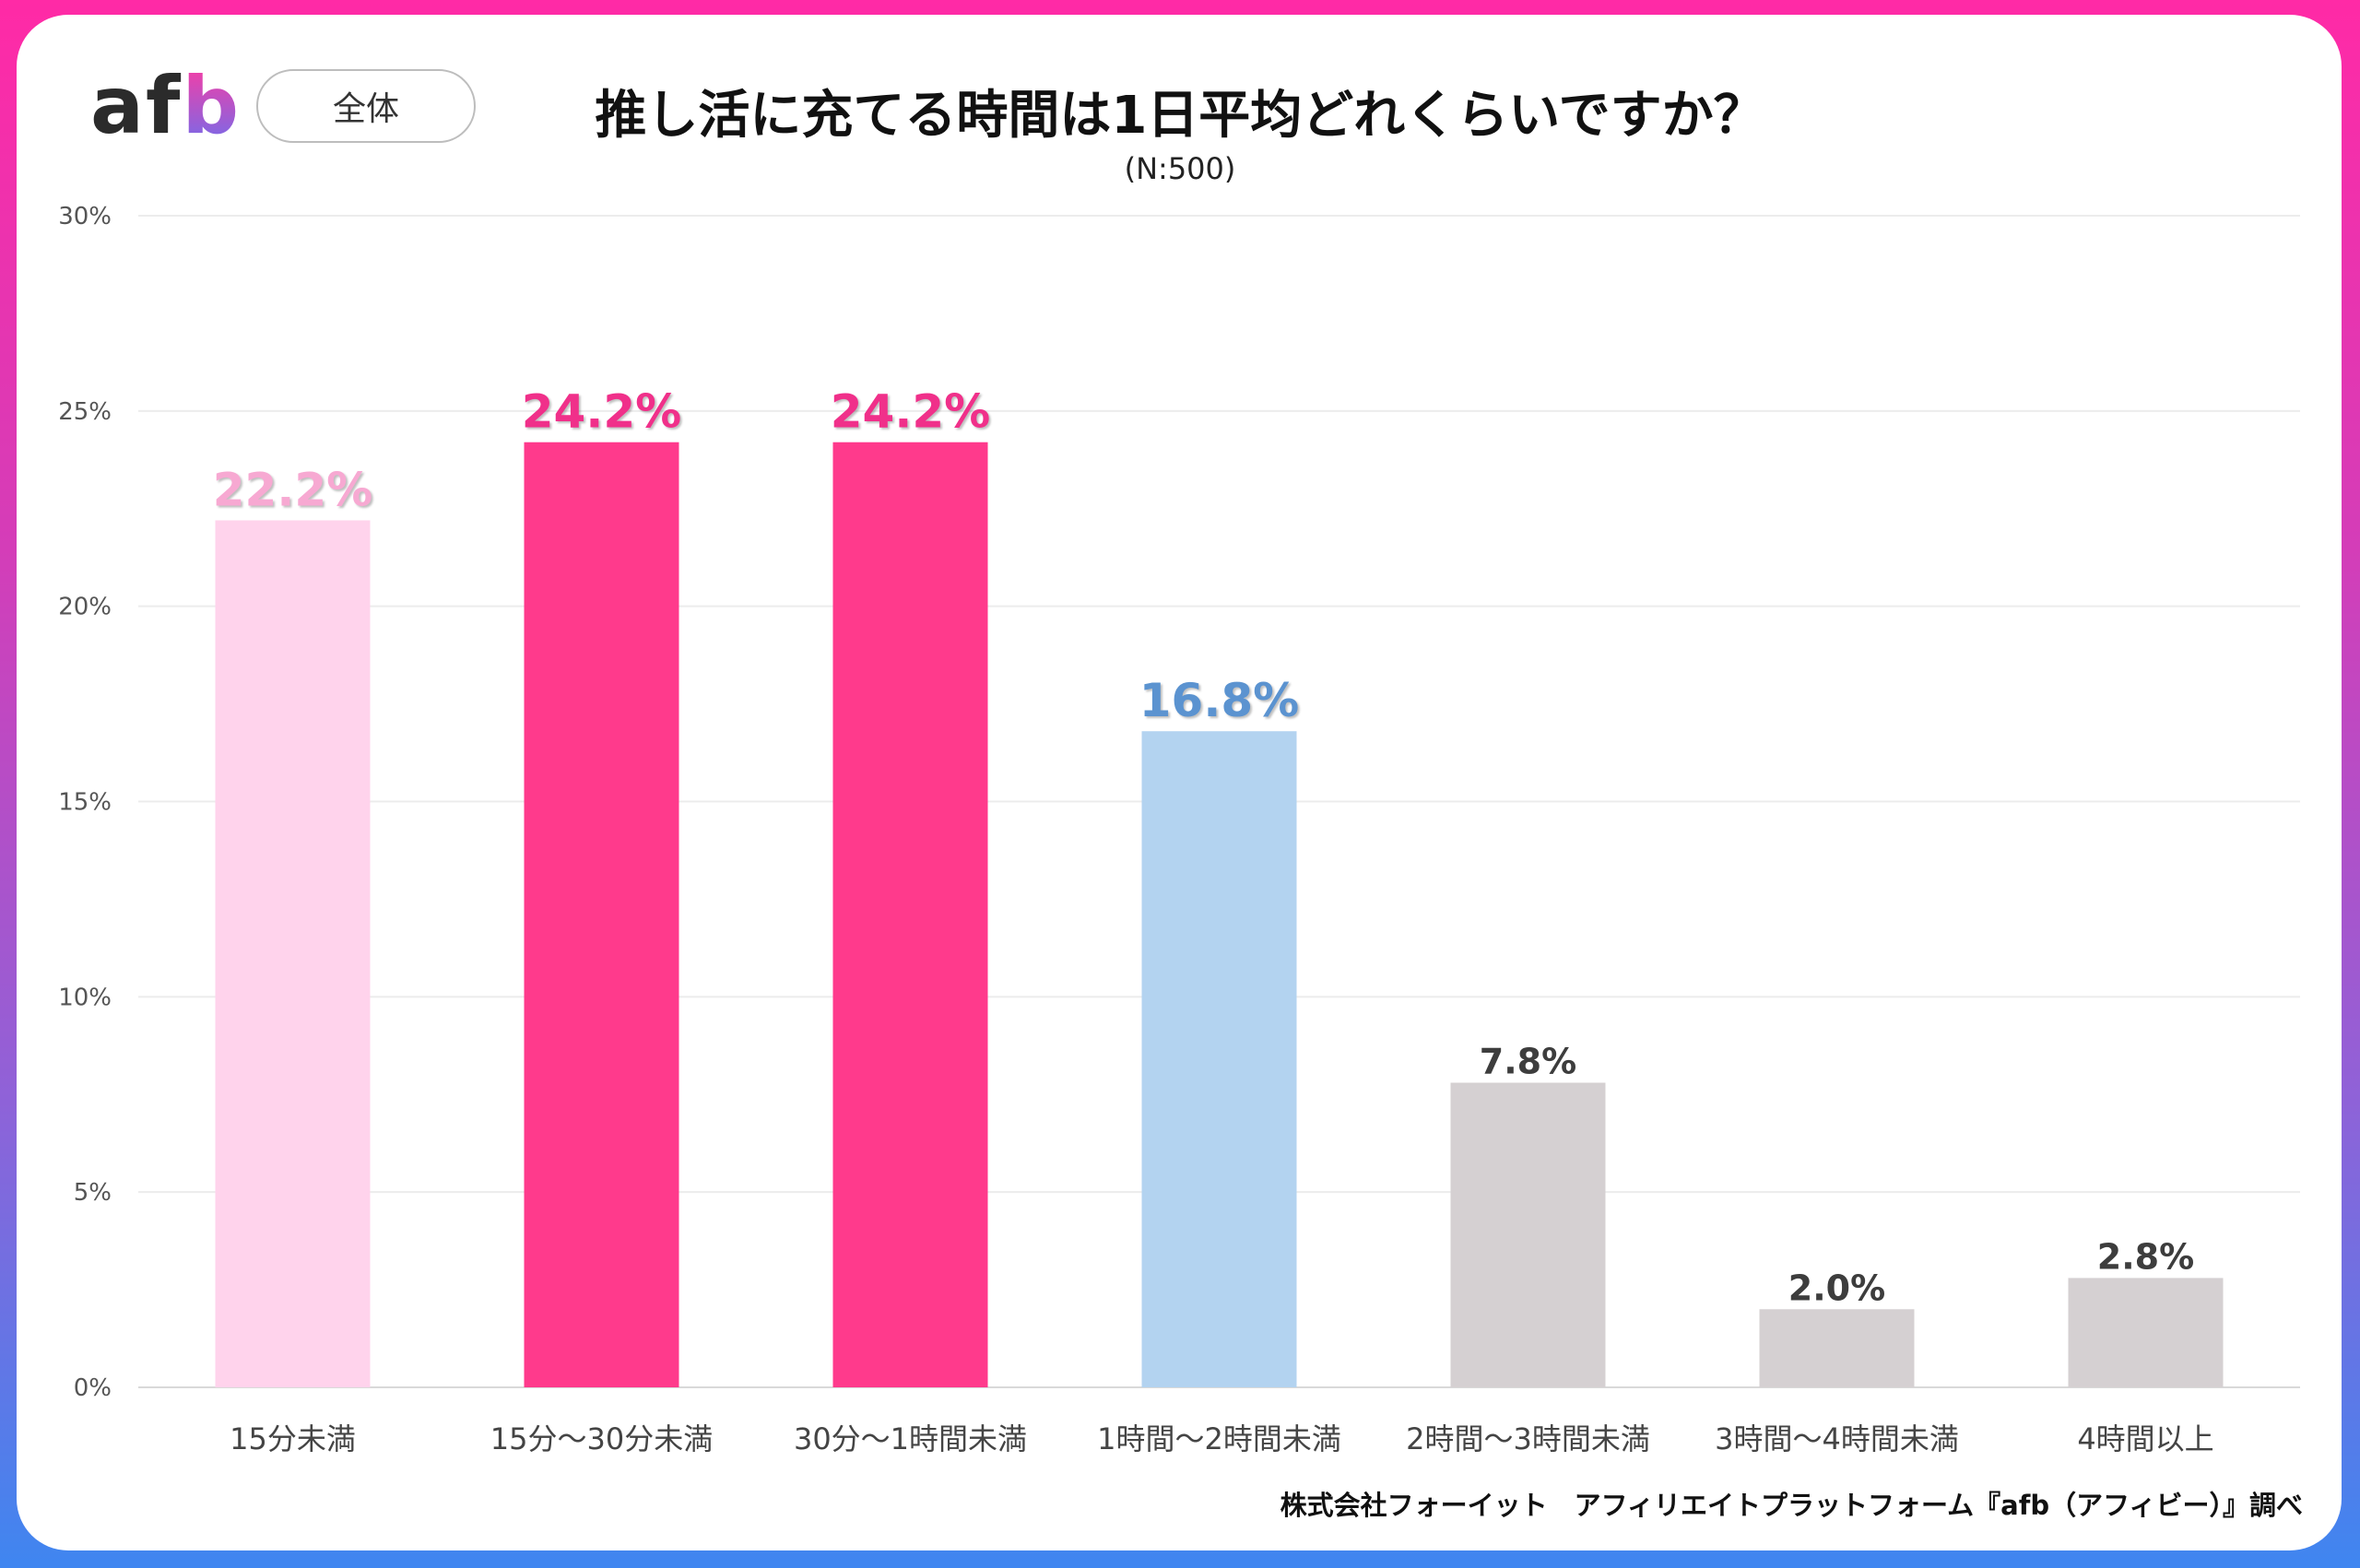  Describe the element at coordinates (85, 607) in the screenshot. I see `y-tick-label: 20%` at that location.